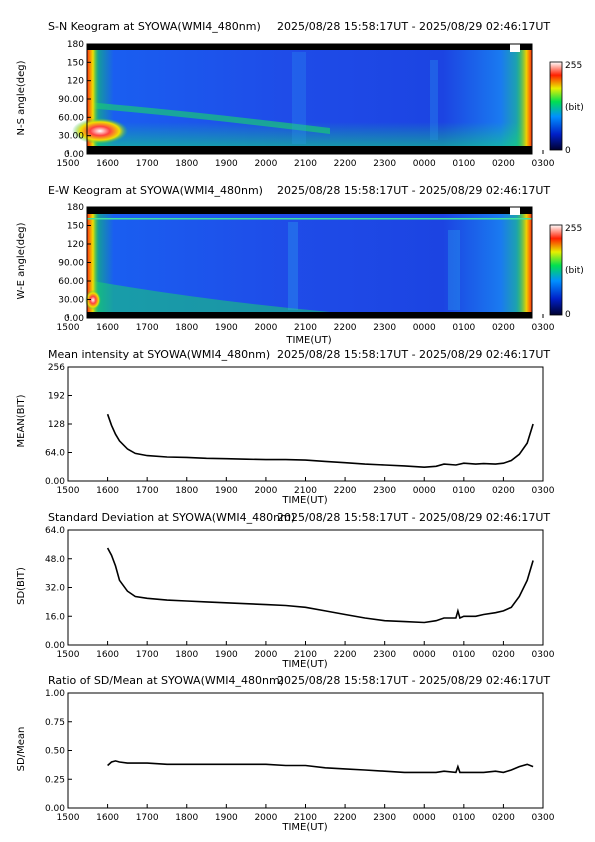 This screenshot has height=842, width=595. Describe the element at coordinates (302, 99) in the screenshot. I see `sn-keogram-image` at that location.